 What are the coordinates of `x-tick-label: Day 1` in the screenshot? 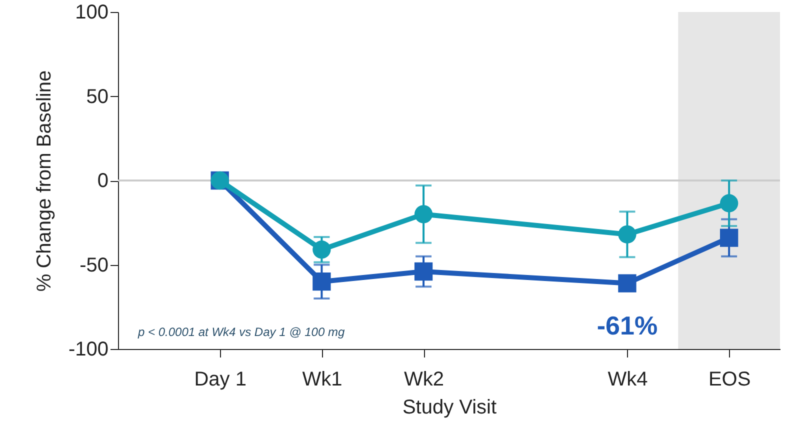 It's located at (220, 379).